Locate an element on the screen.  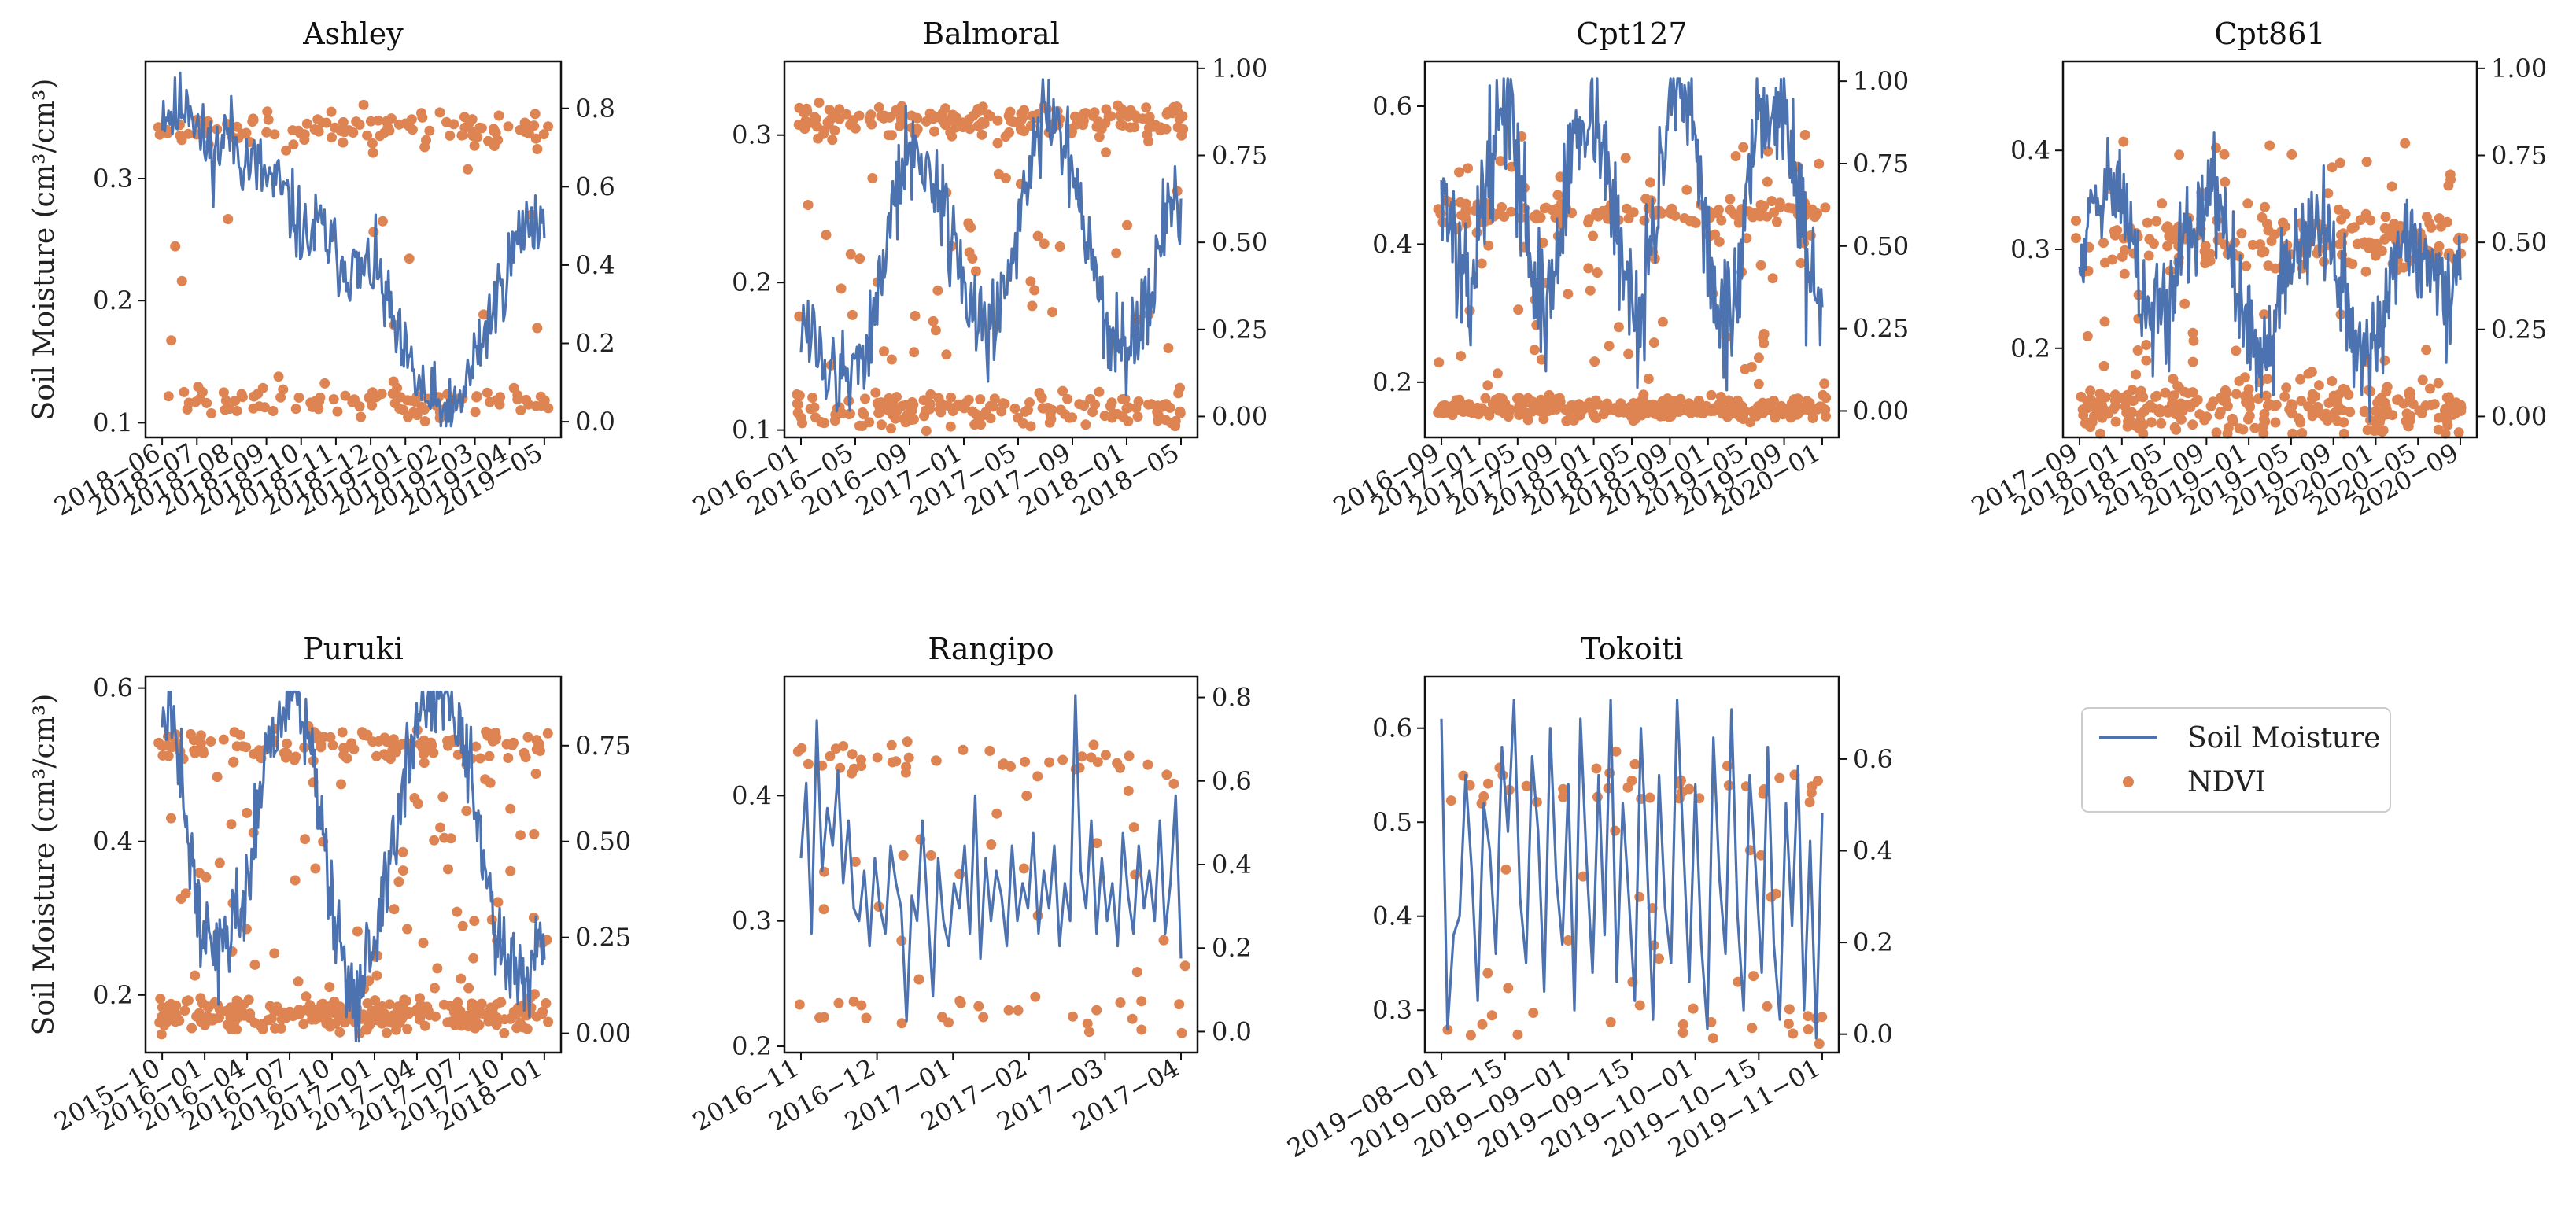
y2-tick-label: 0.2 is located at coordinates (1232, 948).